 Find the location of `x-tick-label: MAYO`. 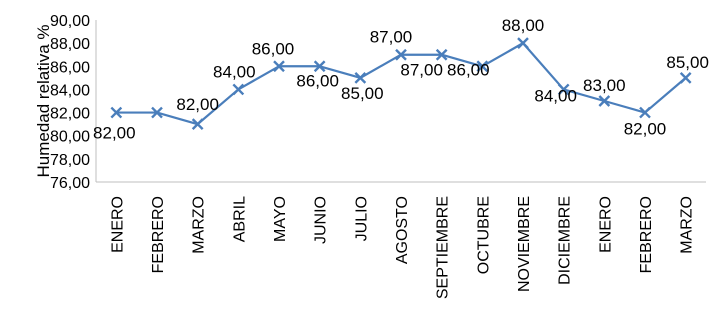

x-tick-label: MAYO is located at coordinates (280, 219).